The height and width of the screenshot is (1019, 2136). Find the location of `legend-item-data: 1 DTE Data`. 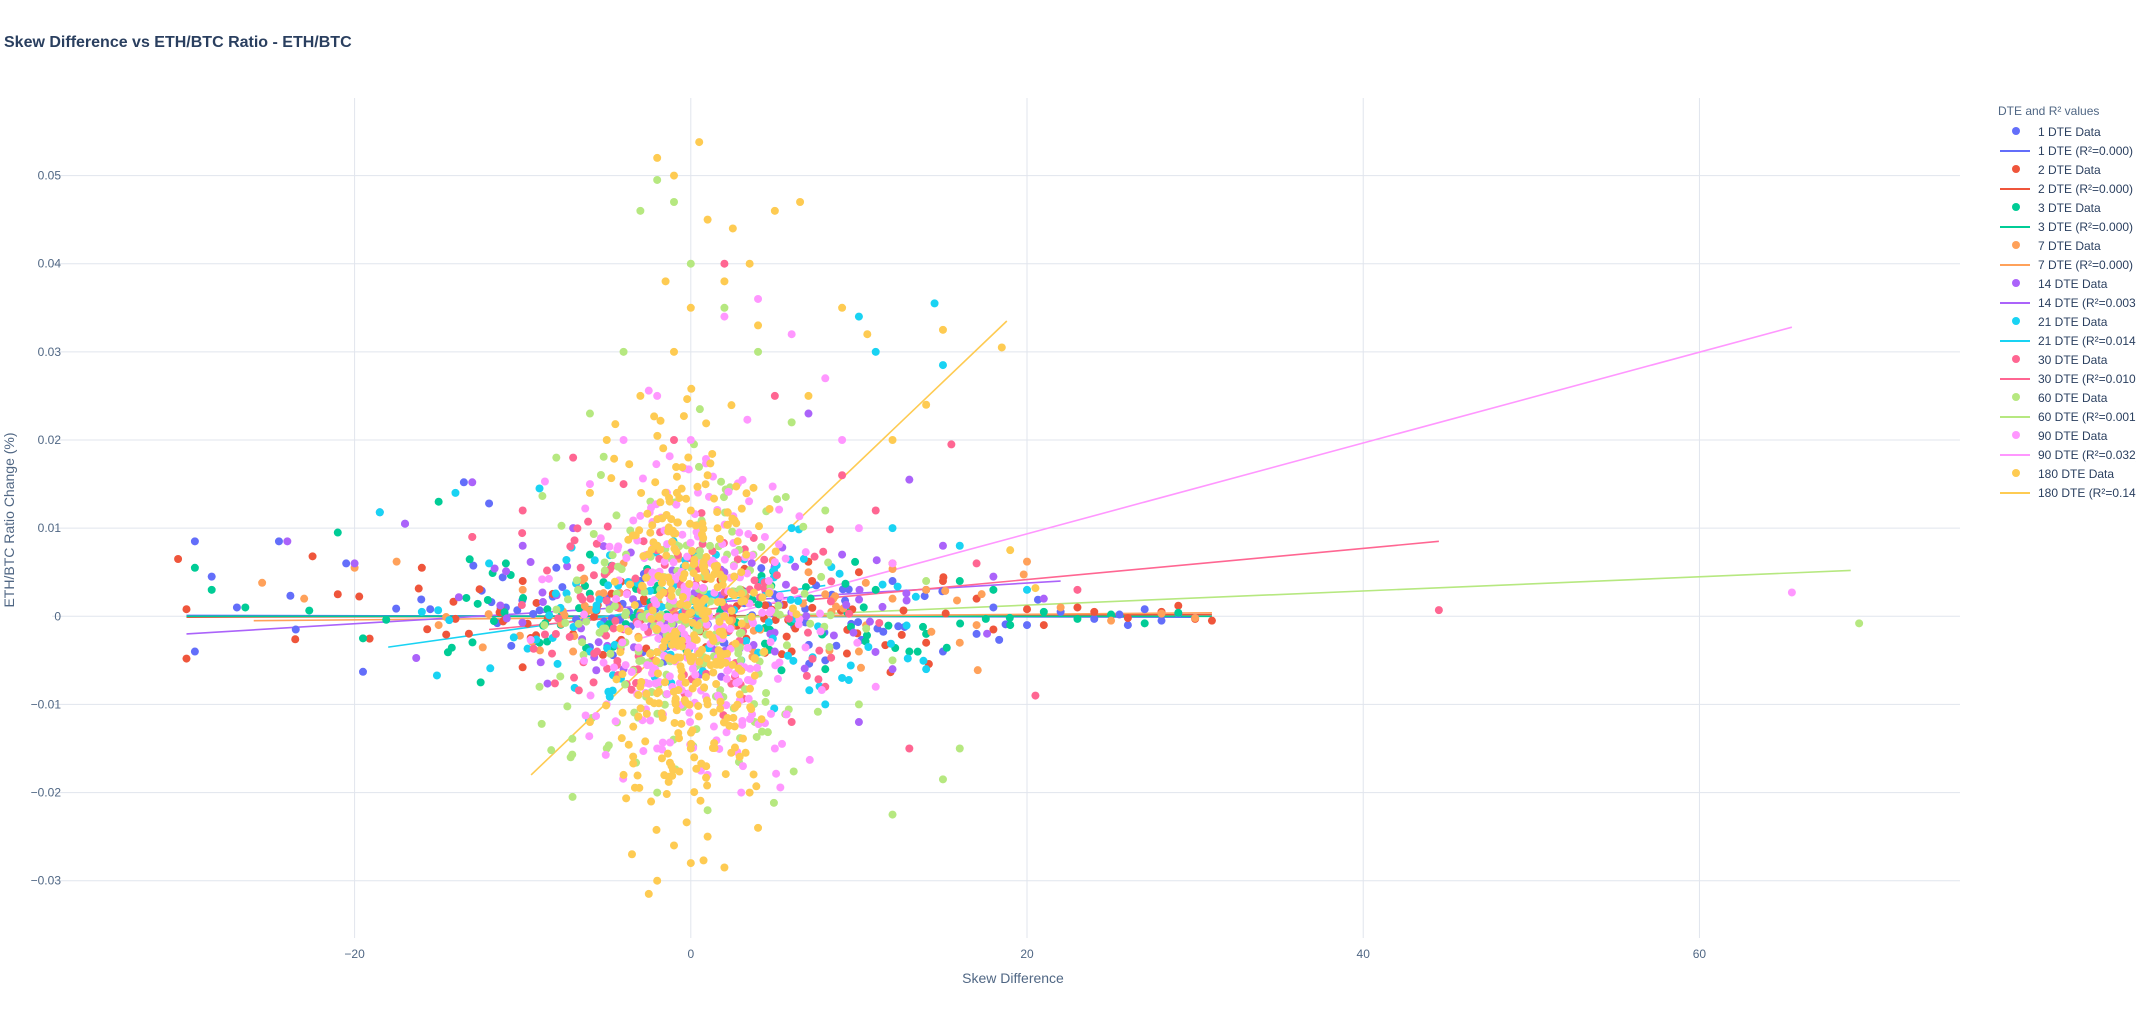

legend-item-data: 1 DTE Data is located at coordinates (2067, 131).